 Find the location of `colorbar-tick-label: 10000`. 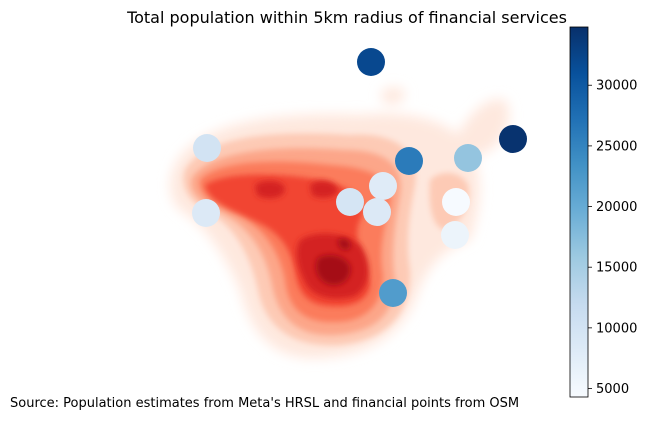

colorbar-tick-label: 10000 is located at coordinates (616, 328).